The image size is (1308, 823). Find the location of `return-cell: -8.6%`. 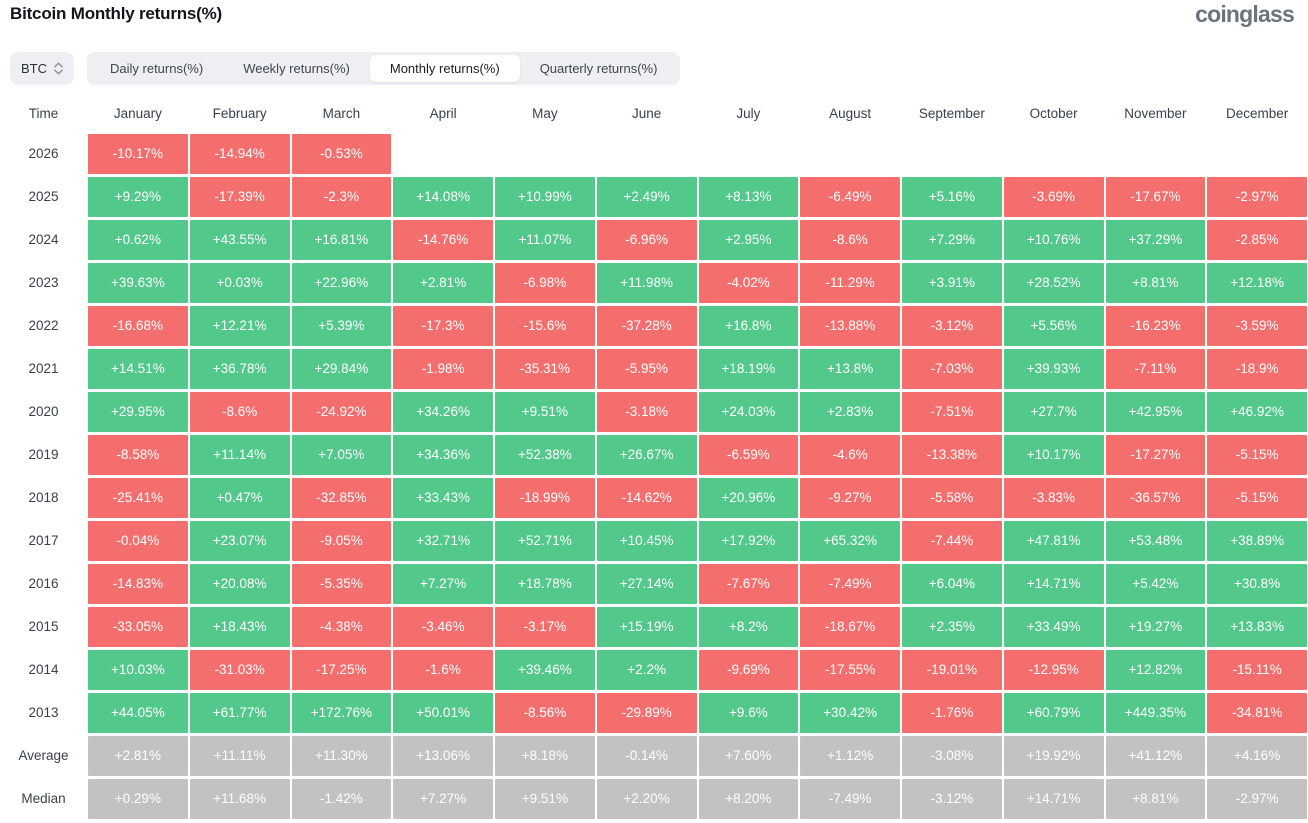

return-cell: -8.6% is located at coordinates (850, 239).